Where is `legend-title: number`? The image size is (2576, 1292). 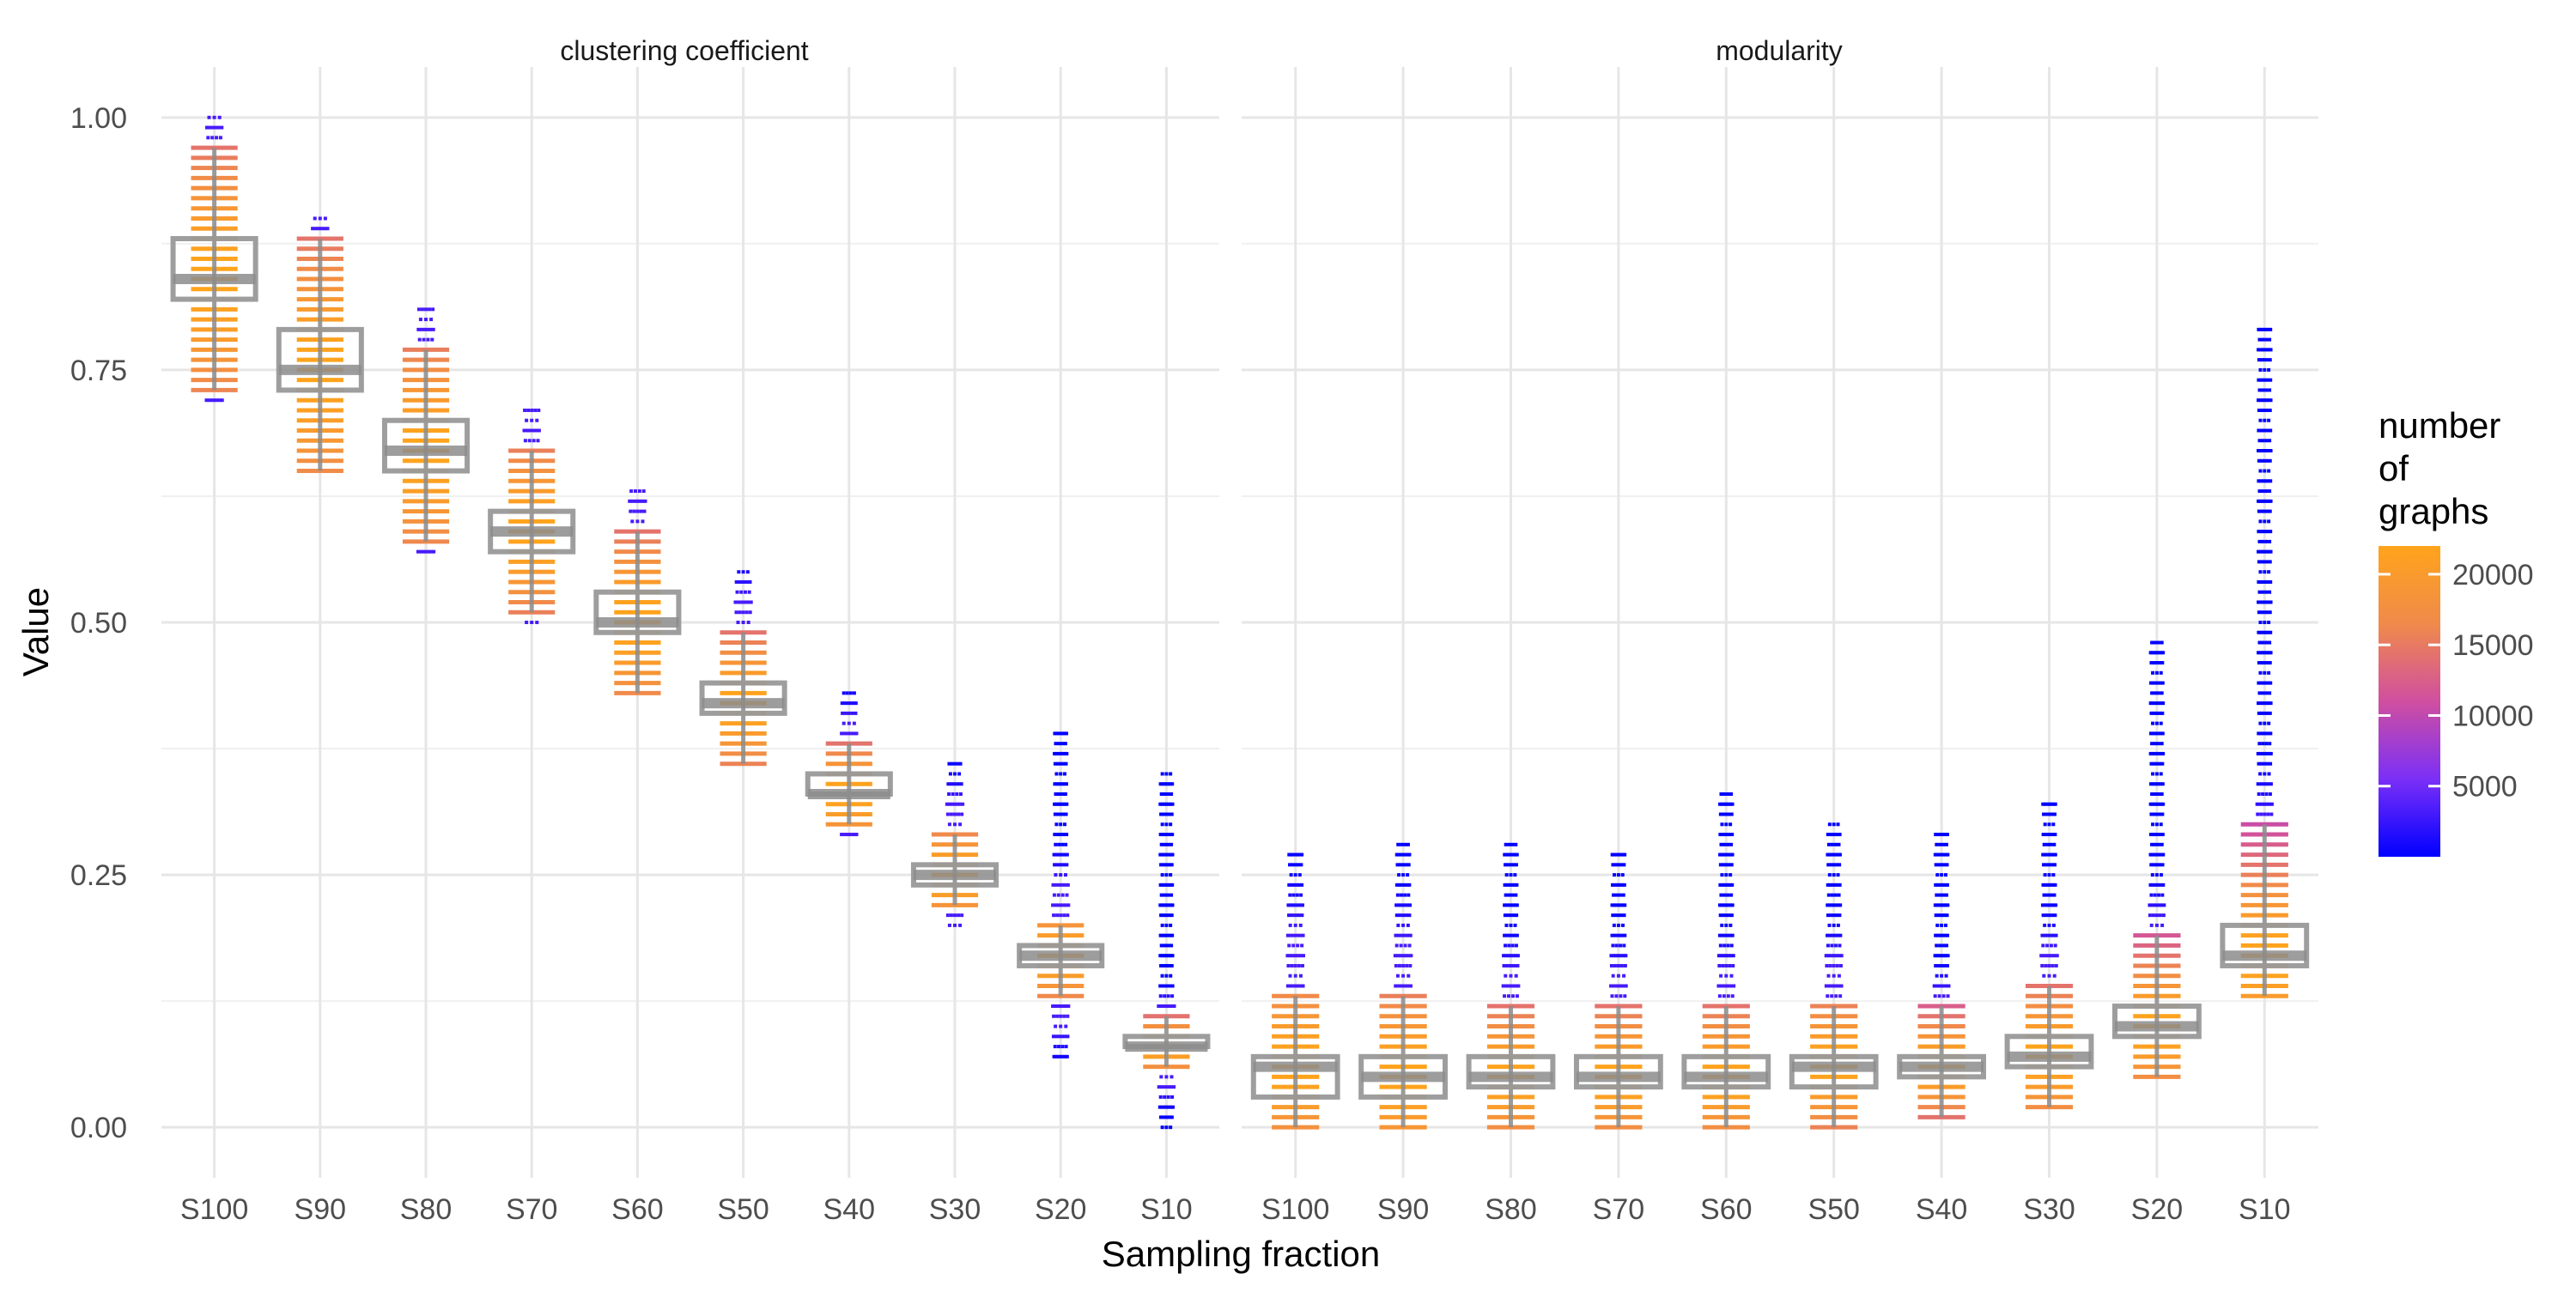
legend-title: number is located at coordinates (2440, 425).